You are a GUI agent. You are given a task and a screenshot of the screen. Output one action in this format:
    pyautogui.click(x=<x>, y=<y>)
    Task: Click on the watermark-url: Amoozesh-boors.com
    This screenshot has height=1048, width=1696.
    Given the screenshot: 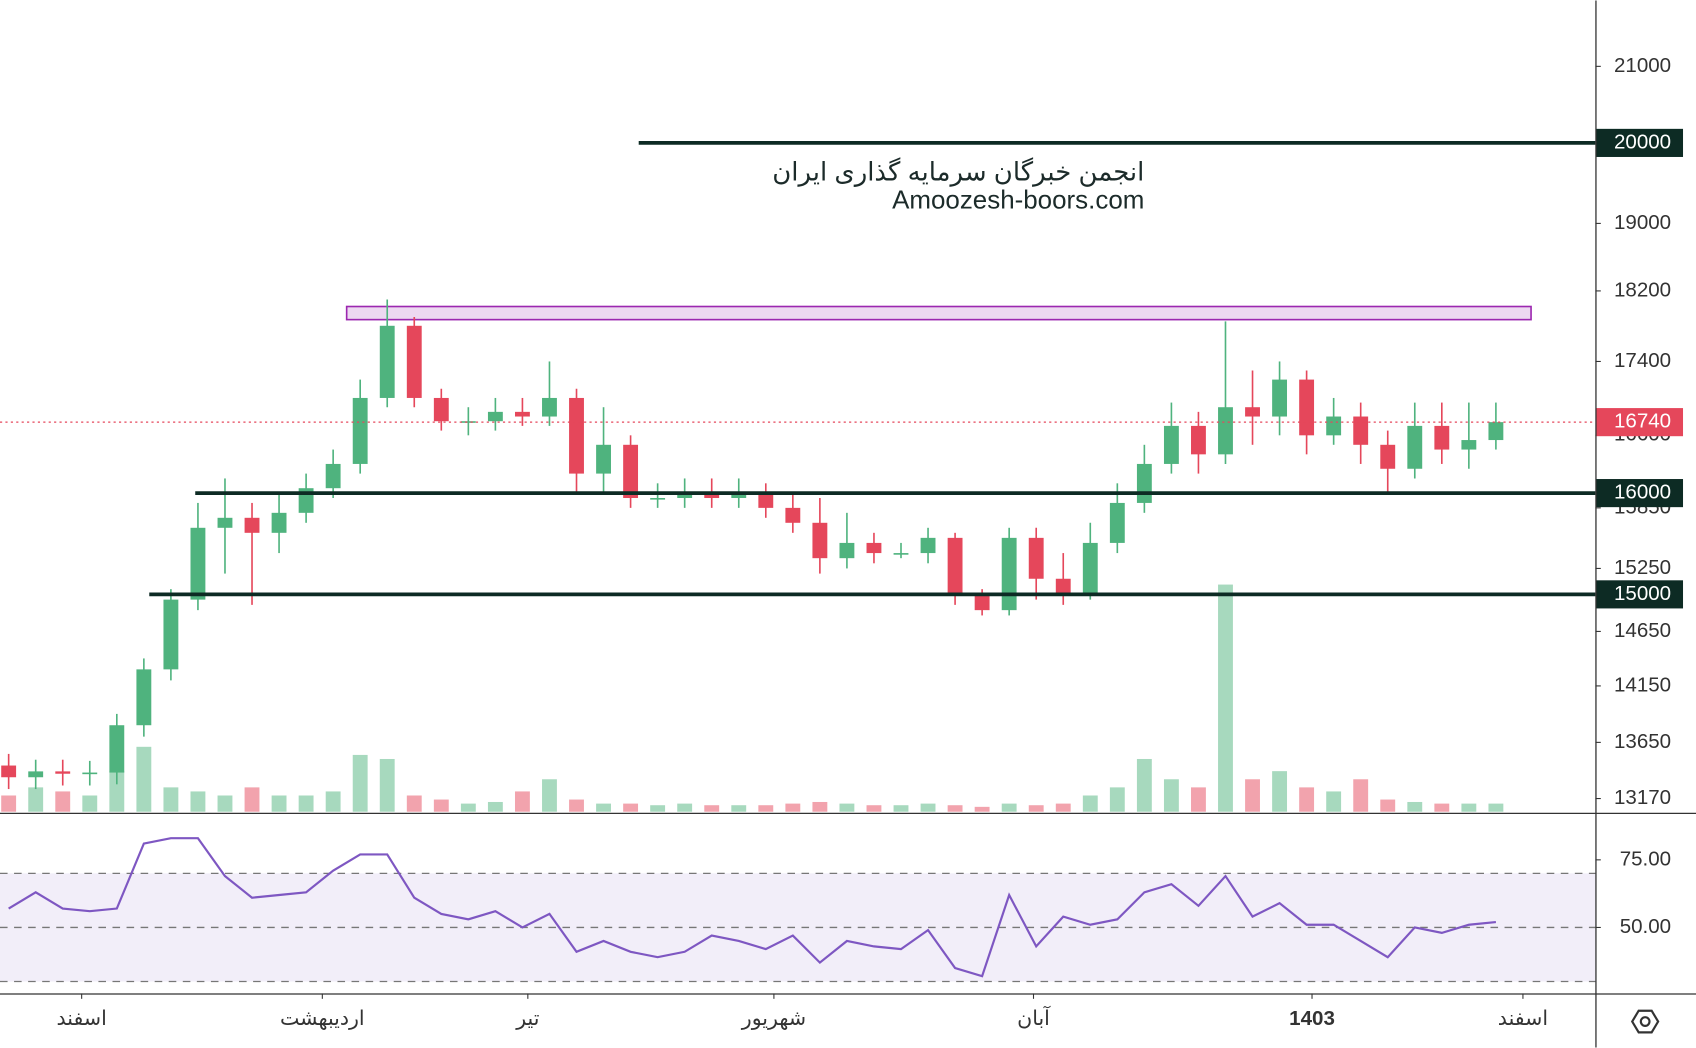 What is the action you would take?
    pyautogui.click(x=1018, y=201)
    